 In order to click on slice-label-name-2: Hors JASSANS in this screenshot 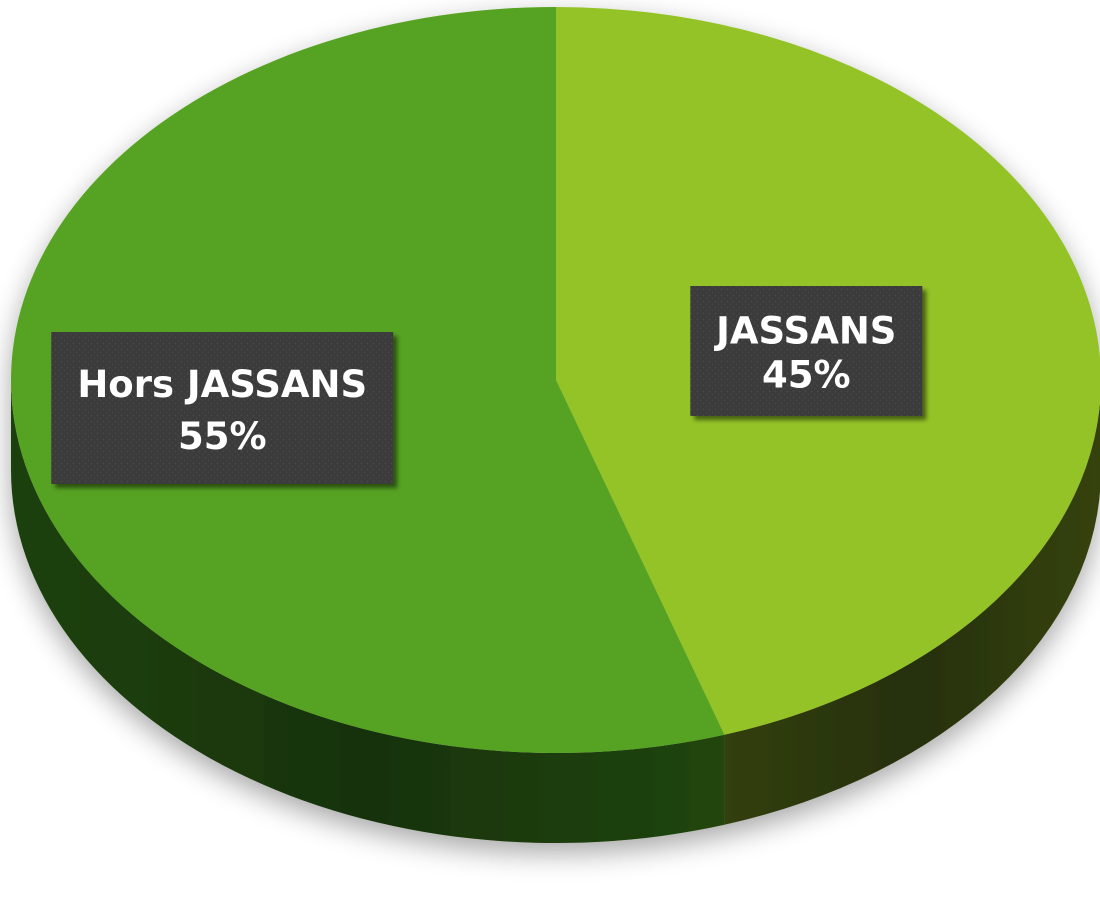, I will do `click(222, 384)`.